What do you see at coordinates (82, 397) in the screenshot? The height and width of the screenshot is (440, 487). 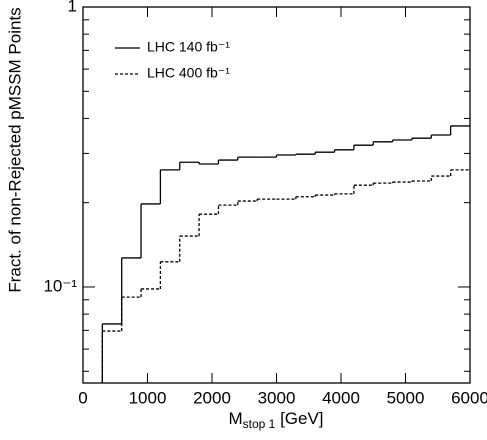 I see `x-tick-label: 0` at bounding box center [82, 397].